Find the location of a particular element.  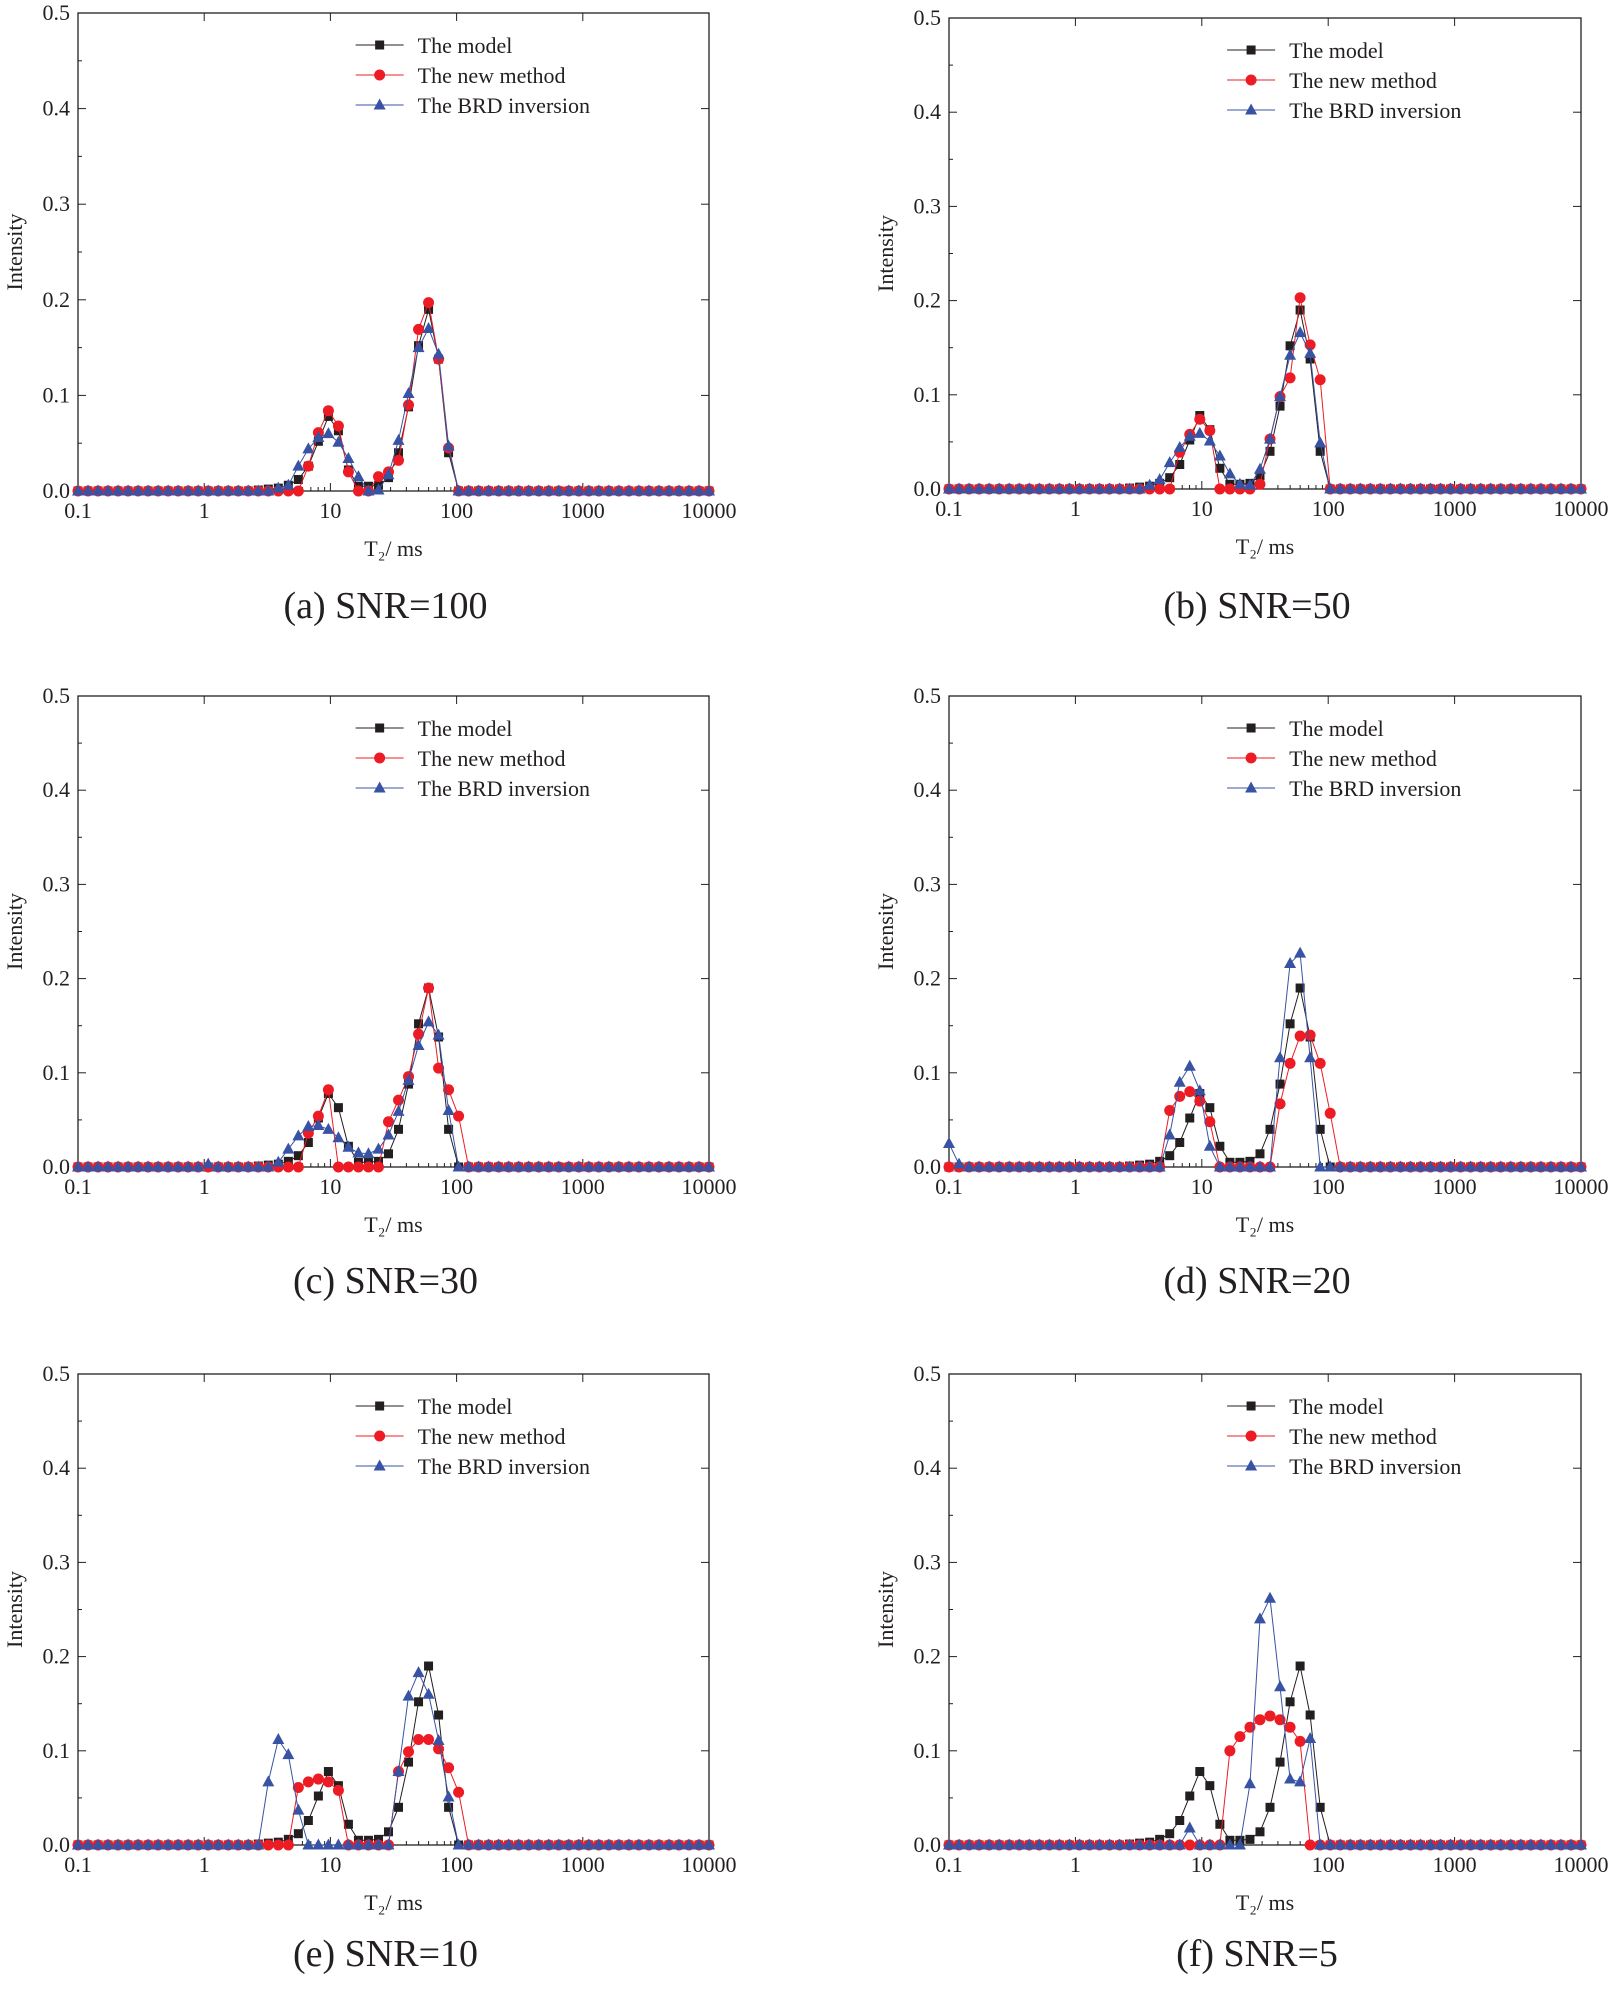

y-axis-label: Intensity is located at coordinates (14, 252).